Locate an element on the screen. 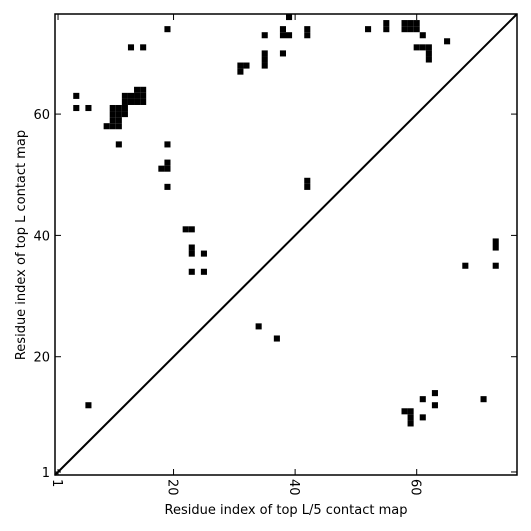 This screenshot has height=531, width=531. x-tick-label: 40 is located at coordinates (293, 487).